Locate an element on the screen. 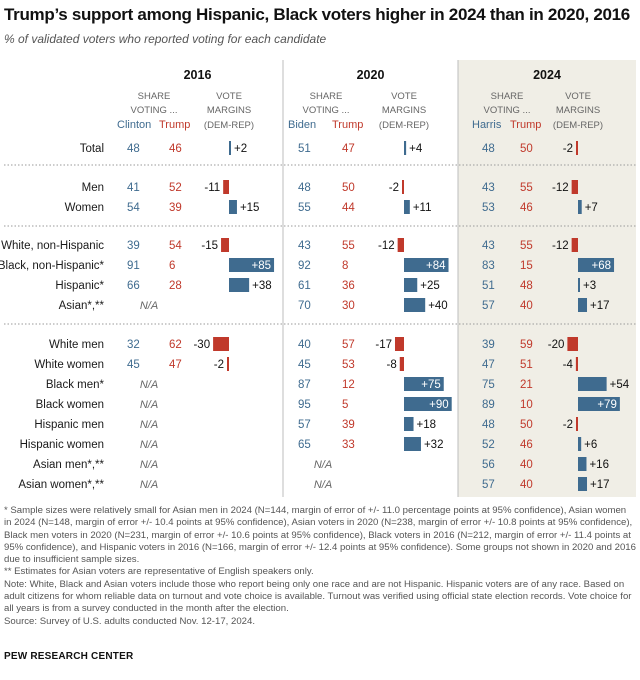 This screenshot has height=680, width=640. rep-share-value: 40 is located at coordinates (526, 465).